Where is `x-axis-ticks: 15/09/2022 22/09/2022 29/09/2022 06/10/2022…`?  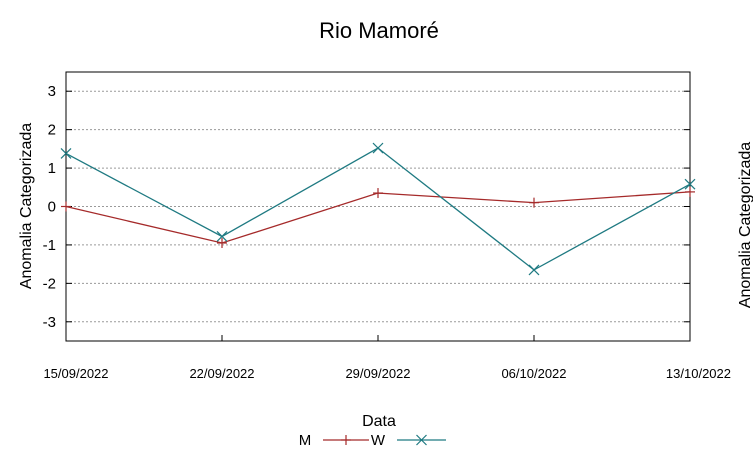
x-axis-ticks: 15/09/2022 22/09/2022 29/09/2022 06/10/2022… is located at coordinates (387, 358).